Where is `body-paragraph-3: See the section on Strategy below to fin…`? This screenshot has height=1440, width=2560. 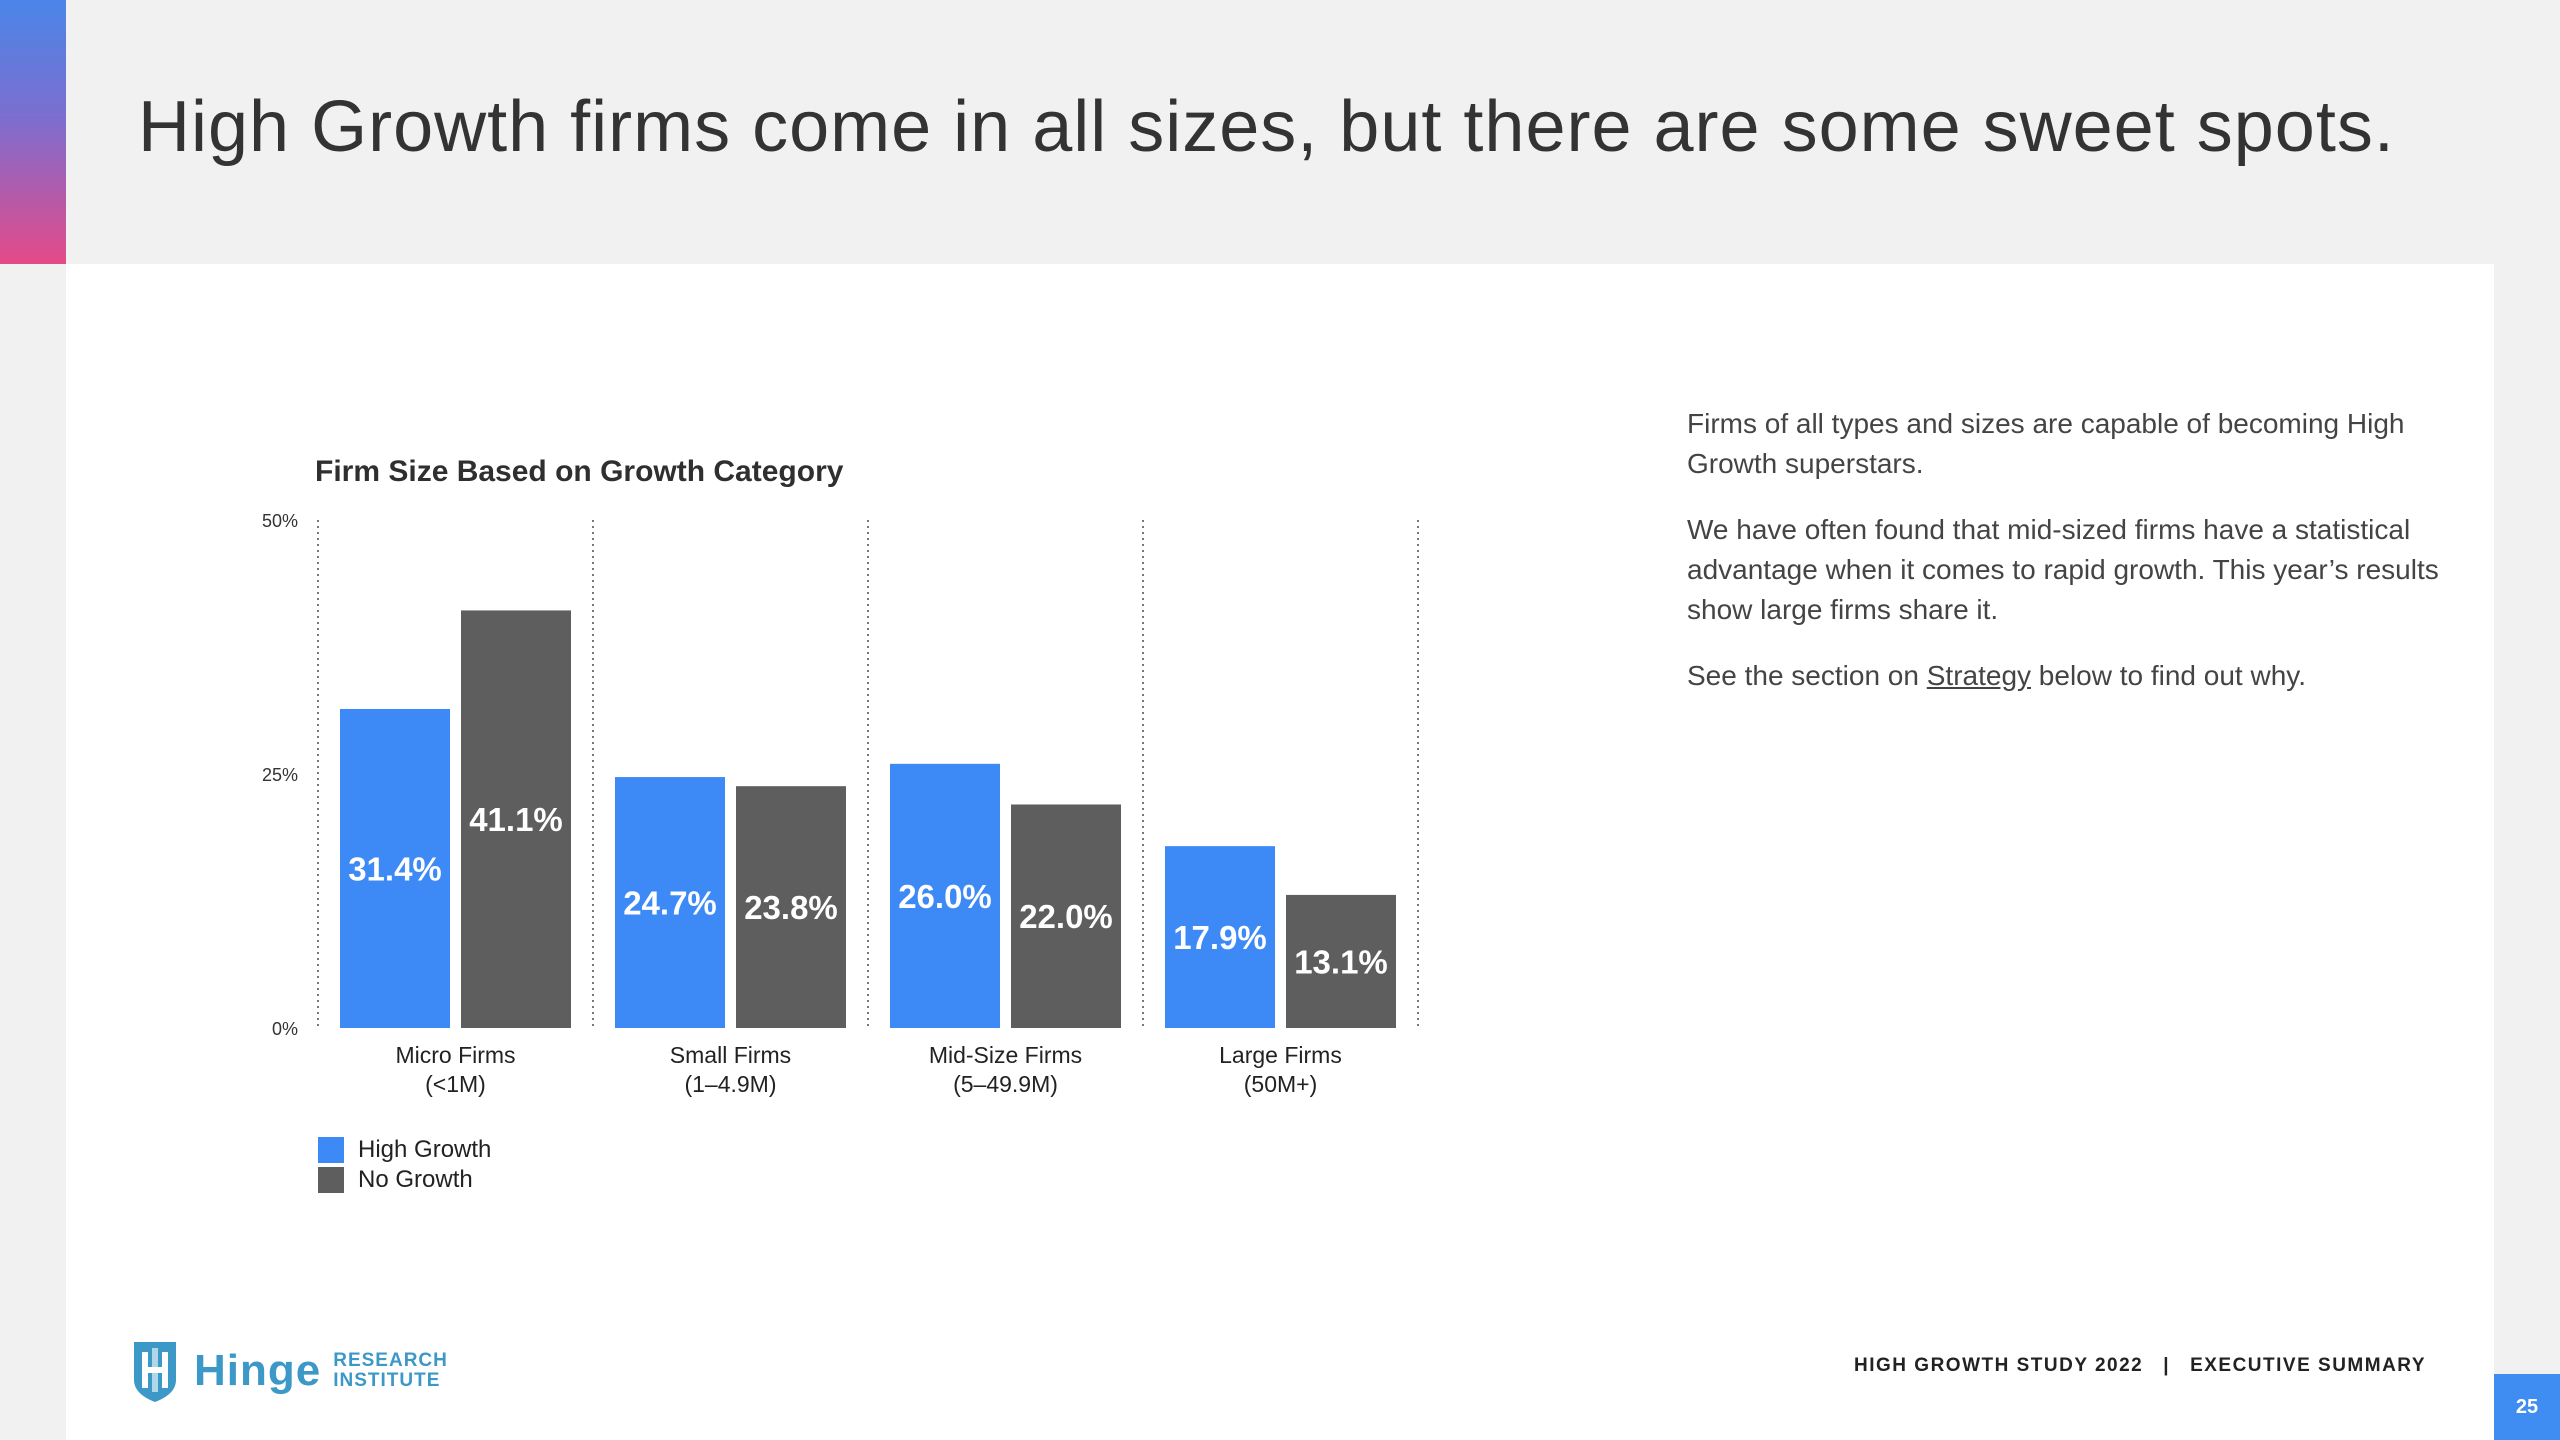 body-paragraph-3: See the section on Strategy below to fin… is located at coordinates (2067, 676).